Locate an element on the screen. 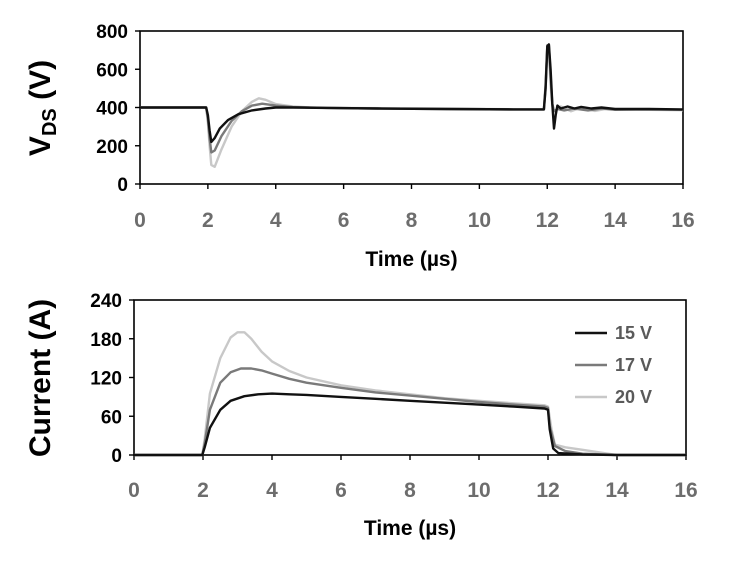 This screenshot has width=742, height=562. voltage-x-tick-label: 0 is located at coordinates (140, 220).